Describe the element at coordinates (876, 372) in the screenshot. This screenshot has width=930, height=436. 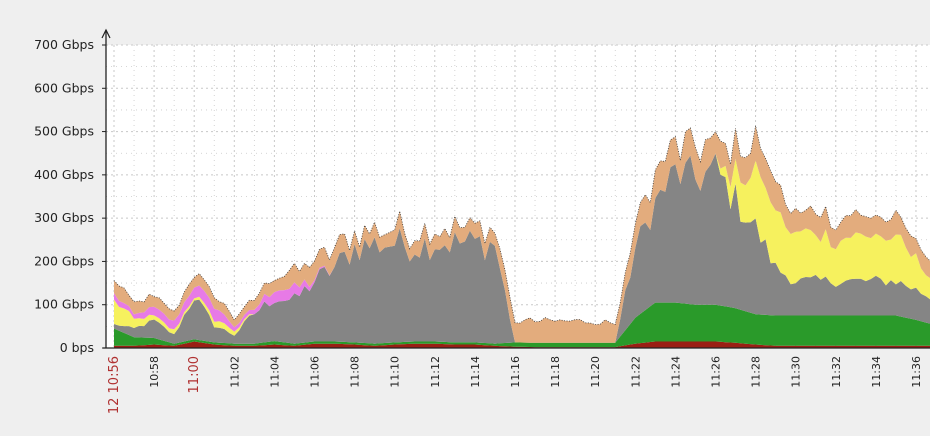
I see `x-tick-label: 11:34` at that location.